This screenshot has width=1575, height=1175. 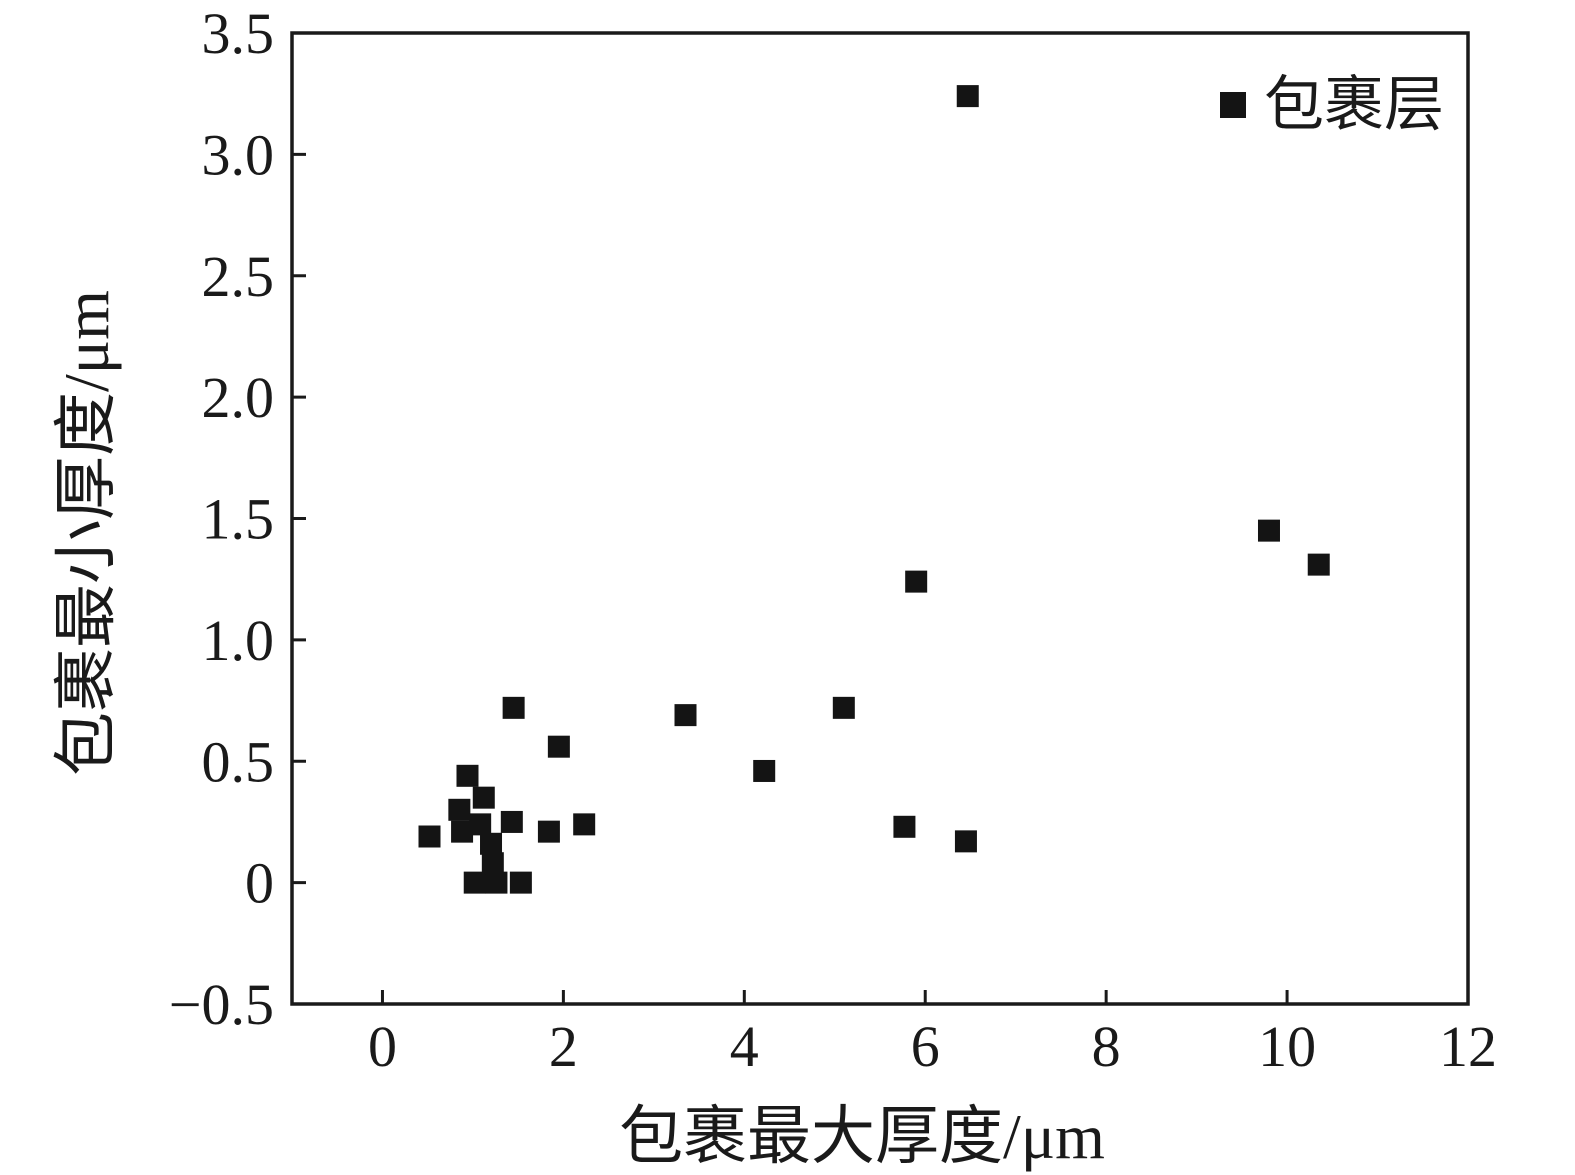 I want to click on x-tick-label: 6, so click(x=925, y=1046).